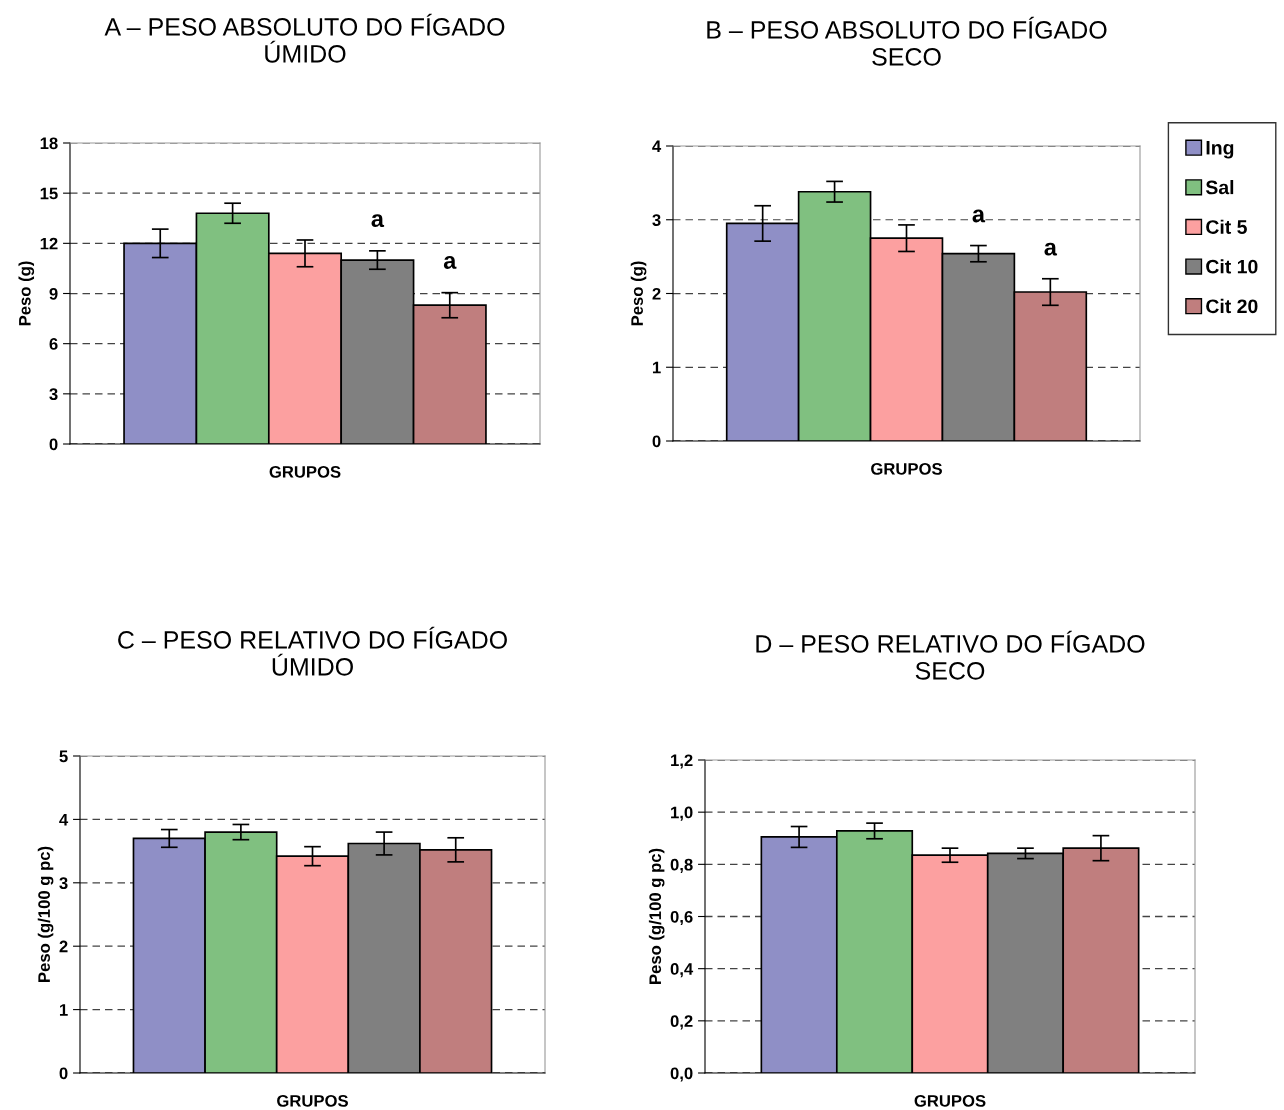 The height and width of the screenshot is (1110, 1284). Describe the element at coordinates (682, 813) in the screenshot. I see `y-tick-label: 1,0` at that location.